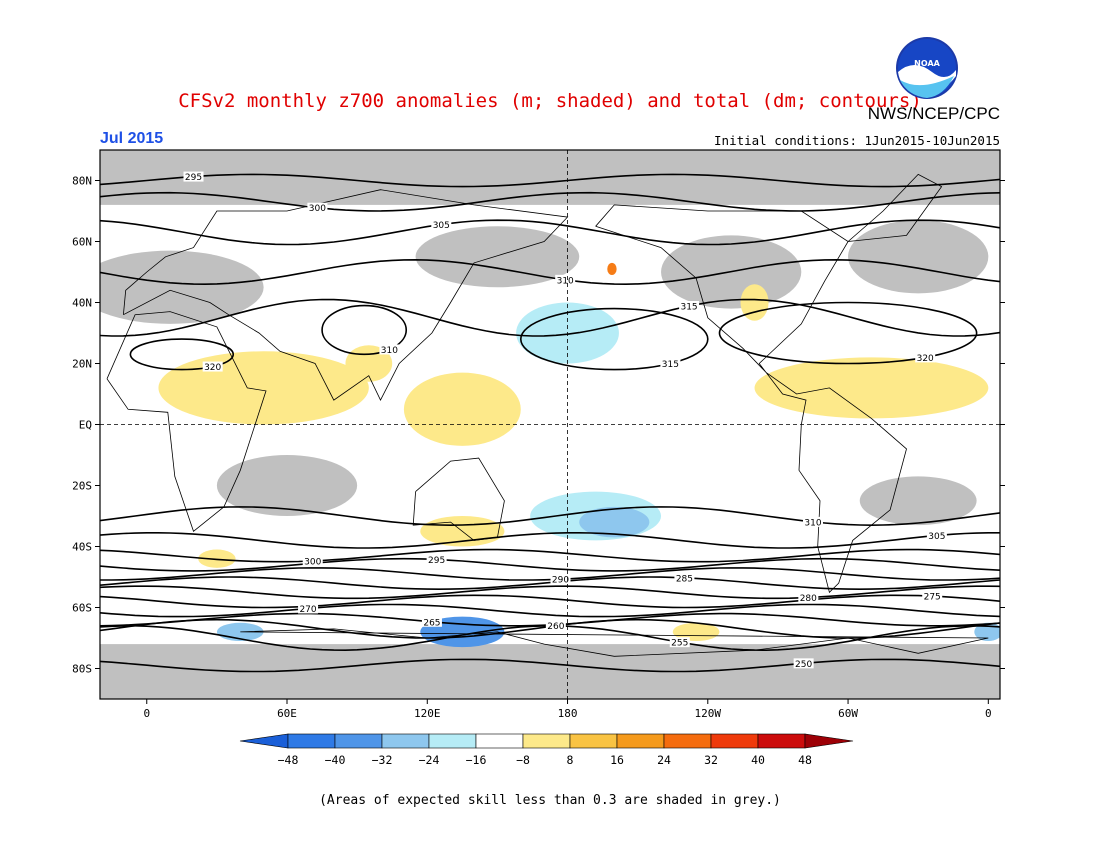  I want to click on colorbar-label: −32, so click(382, 760).